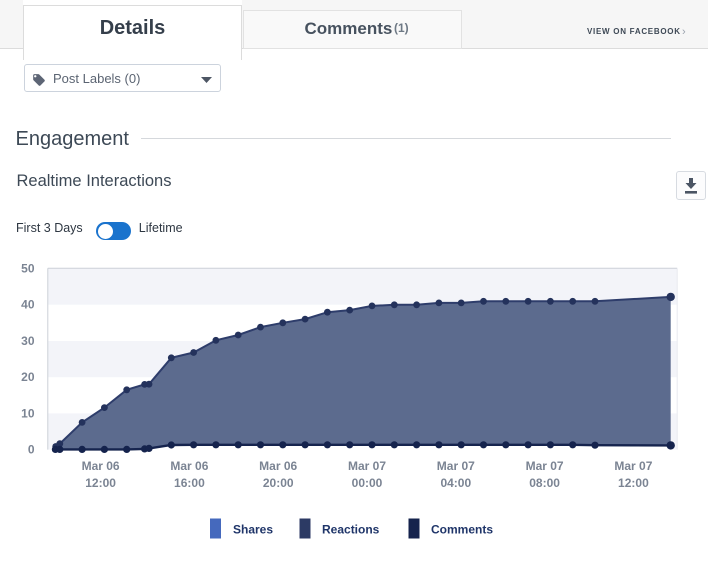  I want to click on svg-text: 40, so click(28, 305).